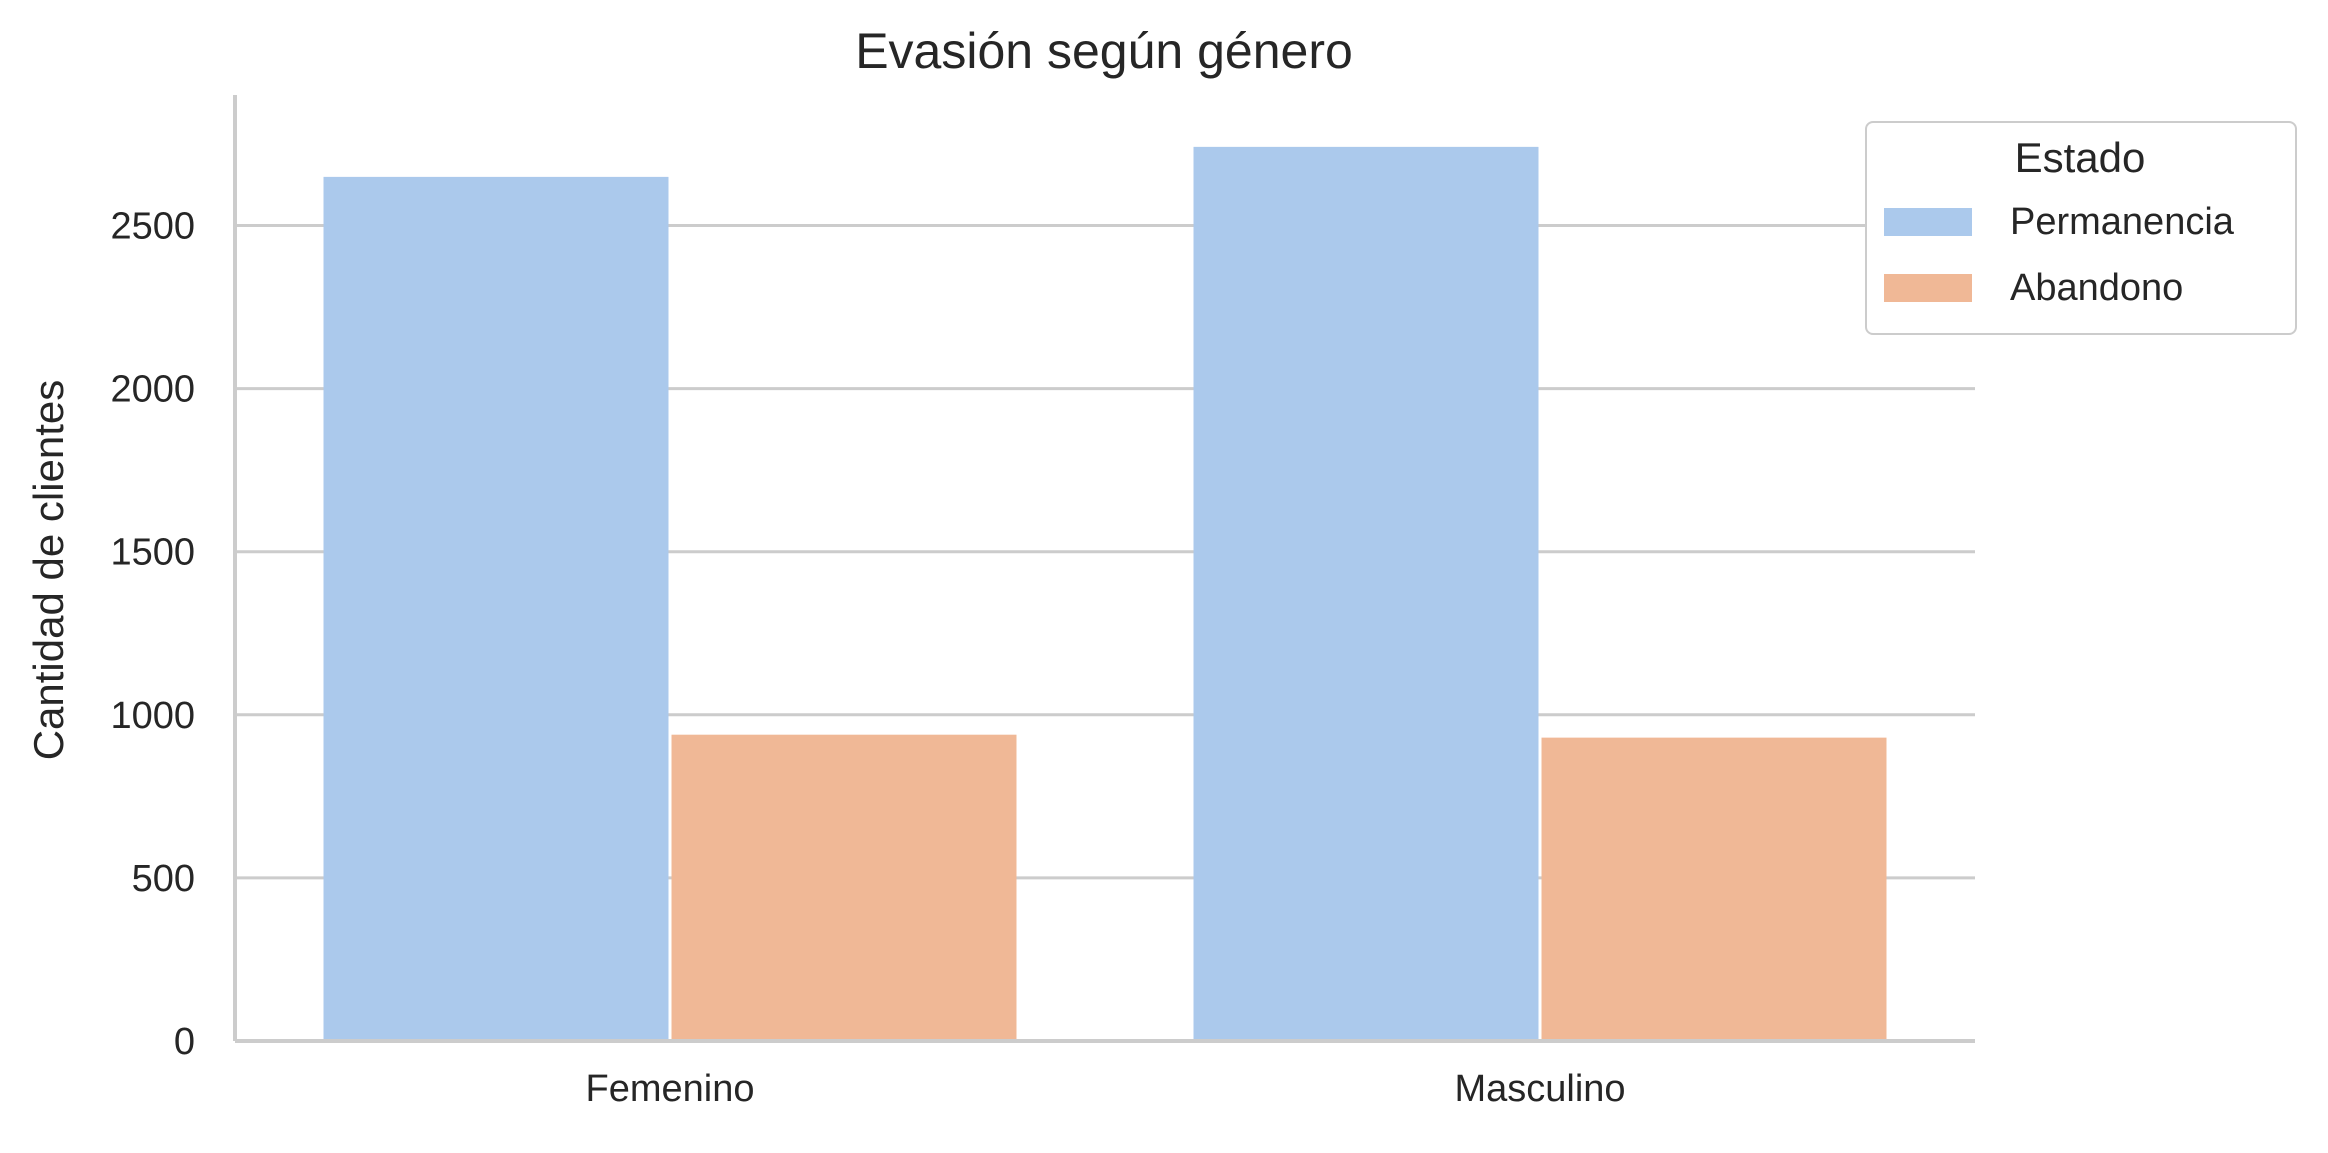 The width and height of the screenshot is (2328, 1153). Describe the element at coordinates (1104, 51) in the screenshot. I see `chart-title: Evasión según género` at that location.